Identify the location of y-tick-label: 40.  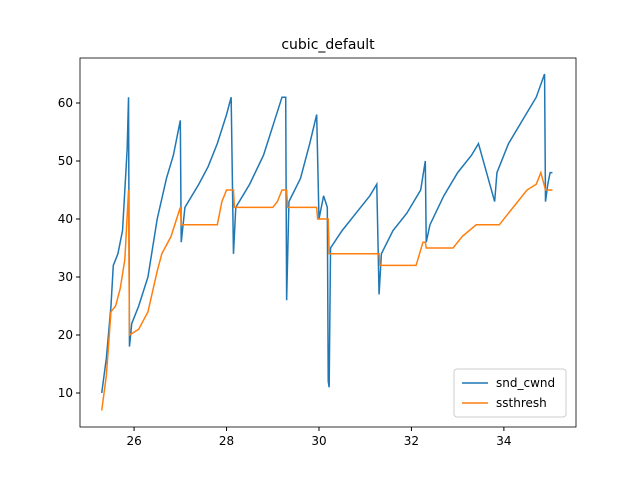
(65, 219).